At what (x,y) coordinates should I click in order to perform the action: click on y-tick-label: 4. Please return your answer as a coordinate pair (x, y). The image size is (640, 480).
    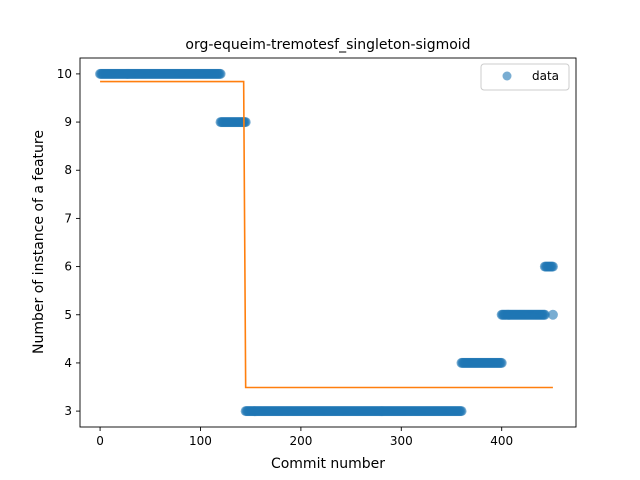
    Looking at the image, I should click on (68, 363).